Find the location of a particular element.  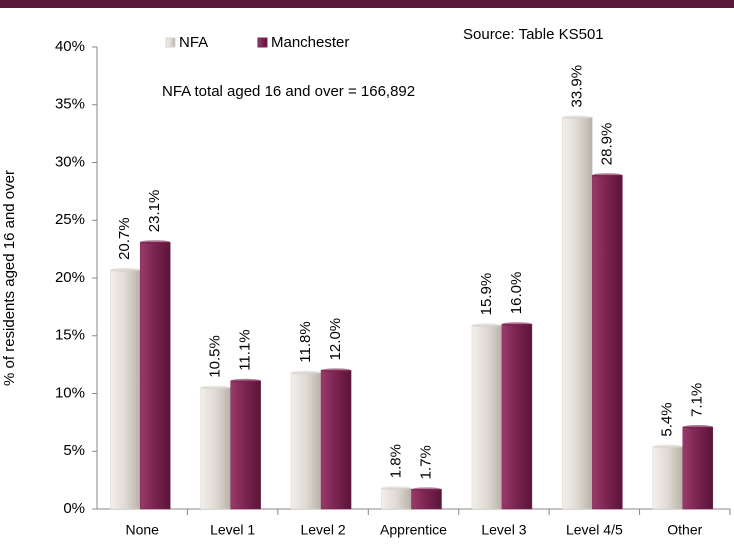

data-label: 11.1% is located at coordinates (245, 349).